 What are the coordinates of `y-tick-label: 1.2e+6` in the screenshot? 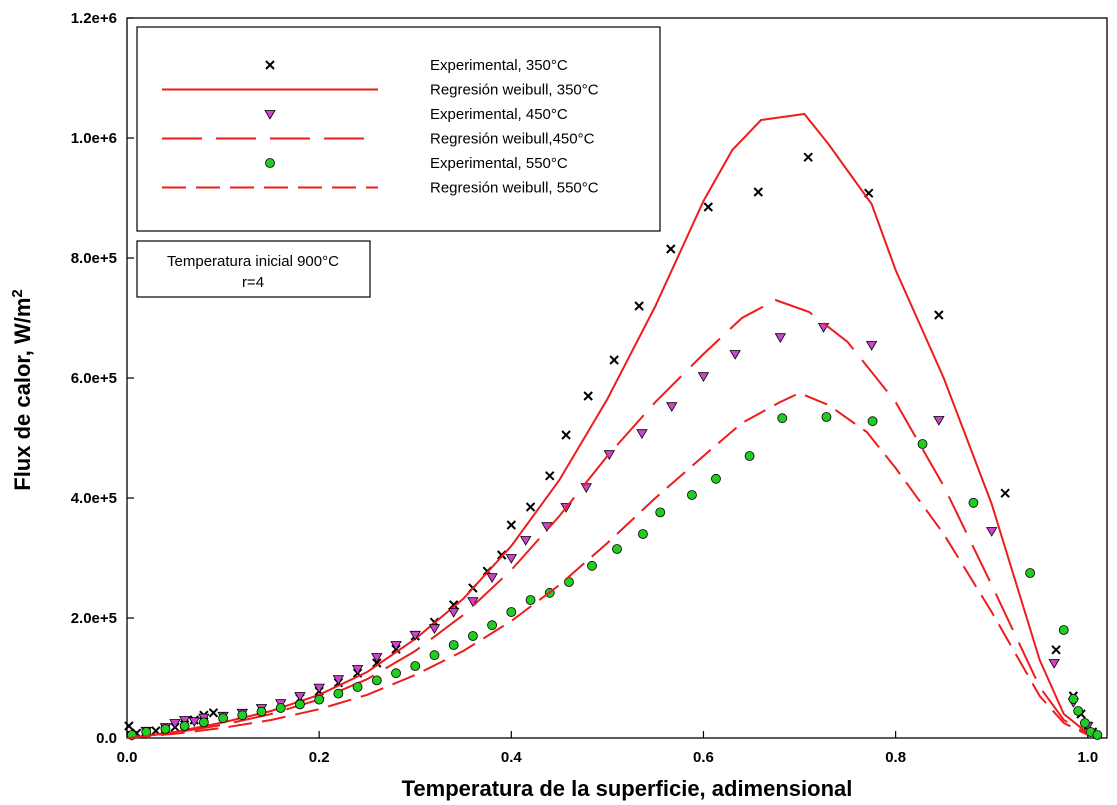 It's located at (94, 18).